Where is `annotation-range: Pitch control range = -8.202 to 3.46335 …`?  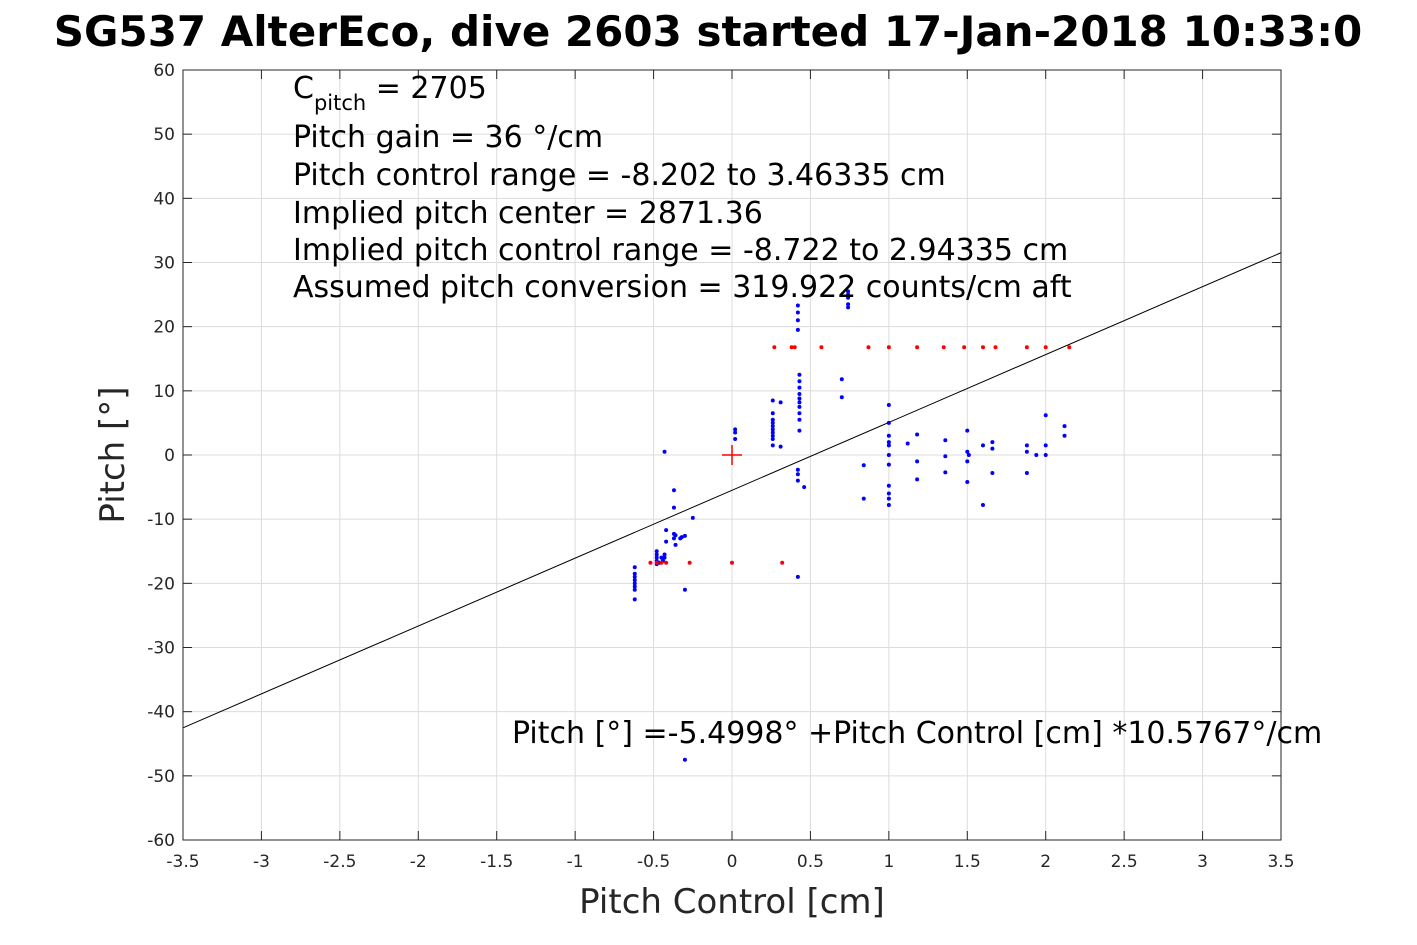
annotation-range: Pitch control range = -8.202 to 3.46335 … is located at coordinates (619, 175).